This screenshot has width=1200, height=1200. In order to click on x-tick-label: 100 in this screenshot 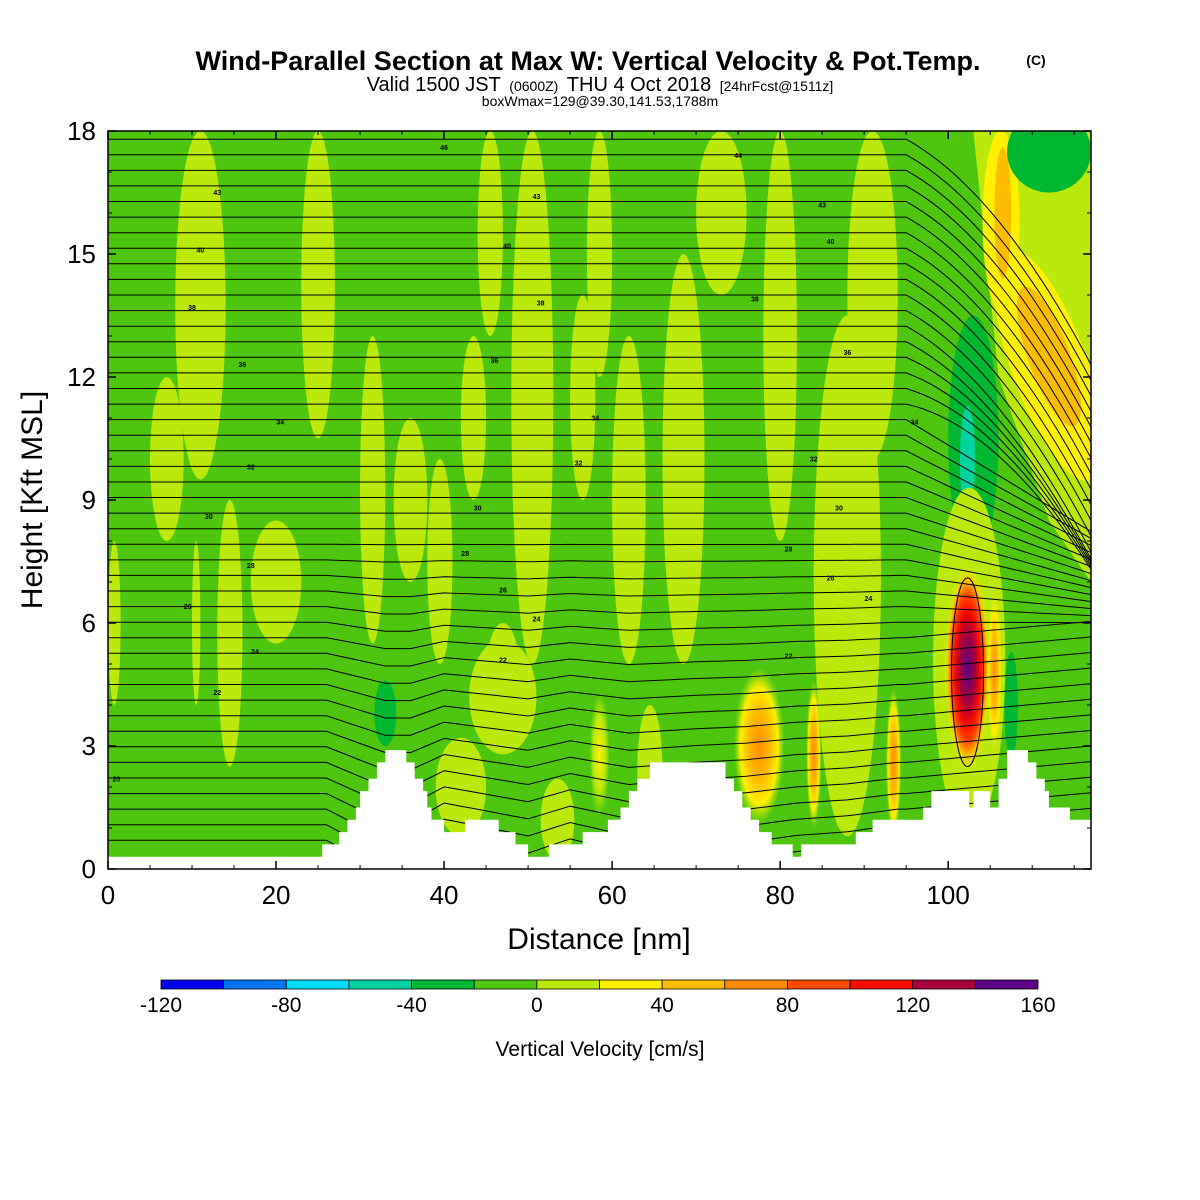, I will do `click(947, 895)`.